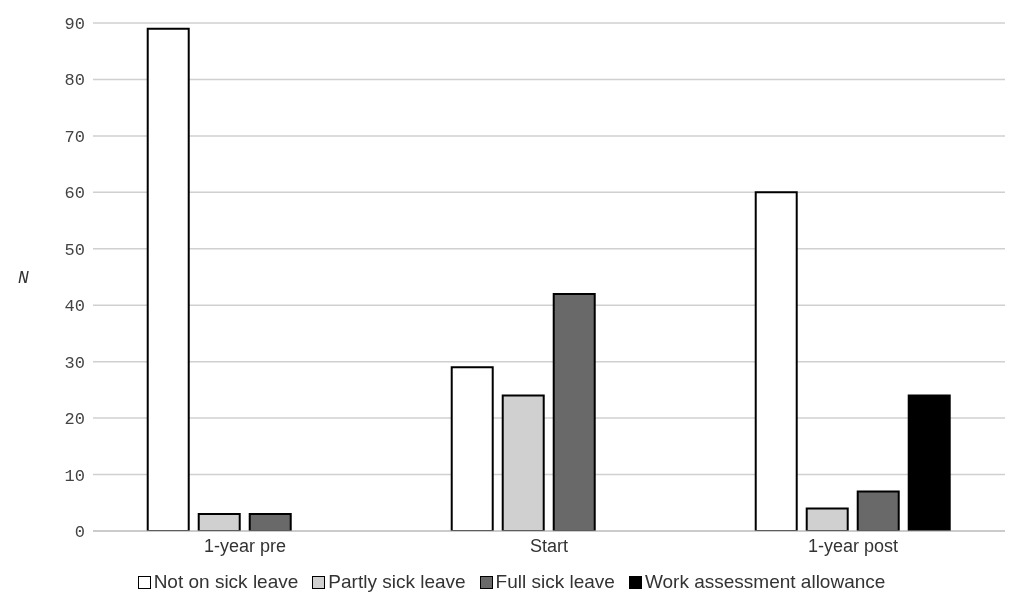 The image size is (1023, 605). Describe the element at coordinates (225, 582) in the screenshot. I see `legend-label: Not on sick leave` at that location.